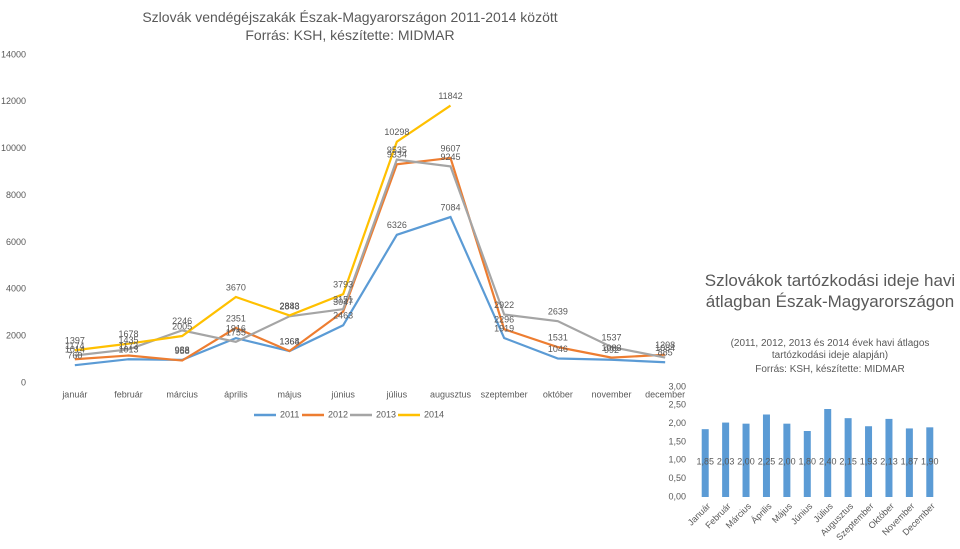  What do you see at coordinates (828, 461) in the screenshot?
I see `data-label: 2,40` at bounding box center [828, 461].